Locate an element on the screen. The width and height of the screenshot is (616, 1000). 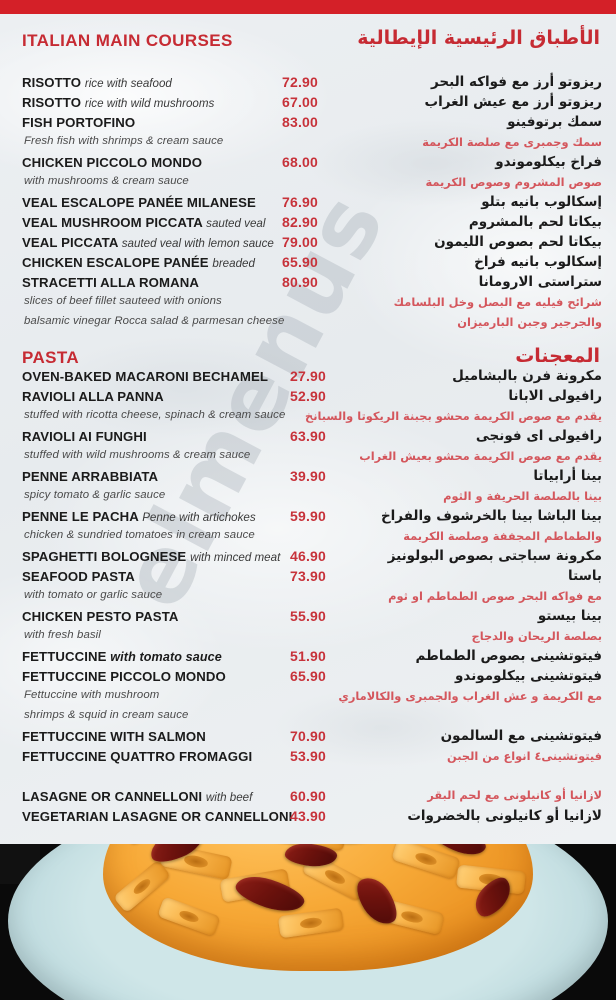
item-subtitle: with beef is located at coordinates (229, 797).